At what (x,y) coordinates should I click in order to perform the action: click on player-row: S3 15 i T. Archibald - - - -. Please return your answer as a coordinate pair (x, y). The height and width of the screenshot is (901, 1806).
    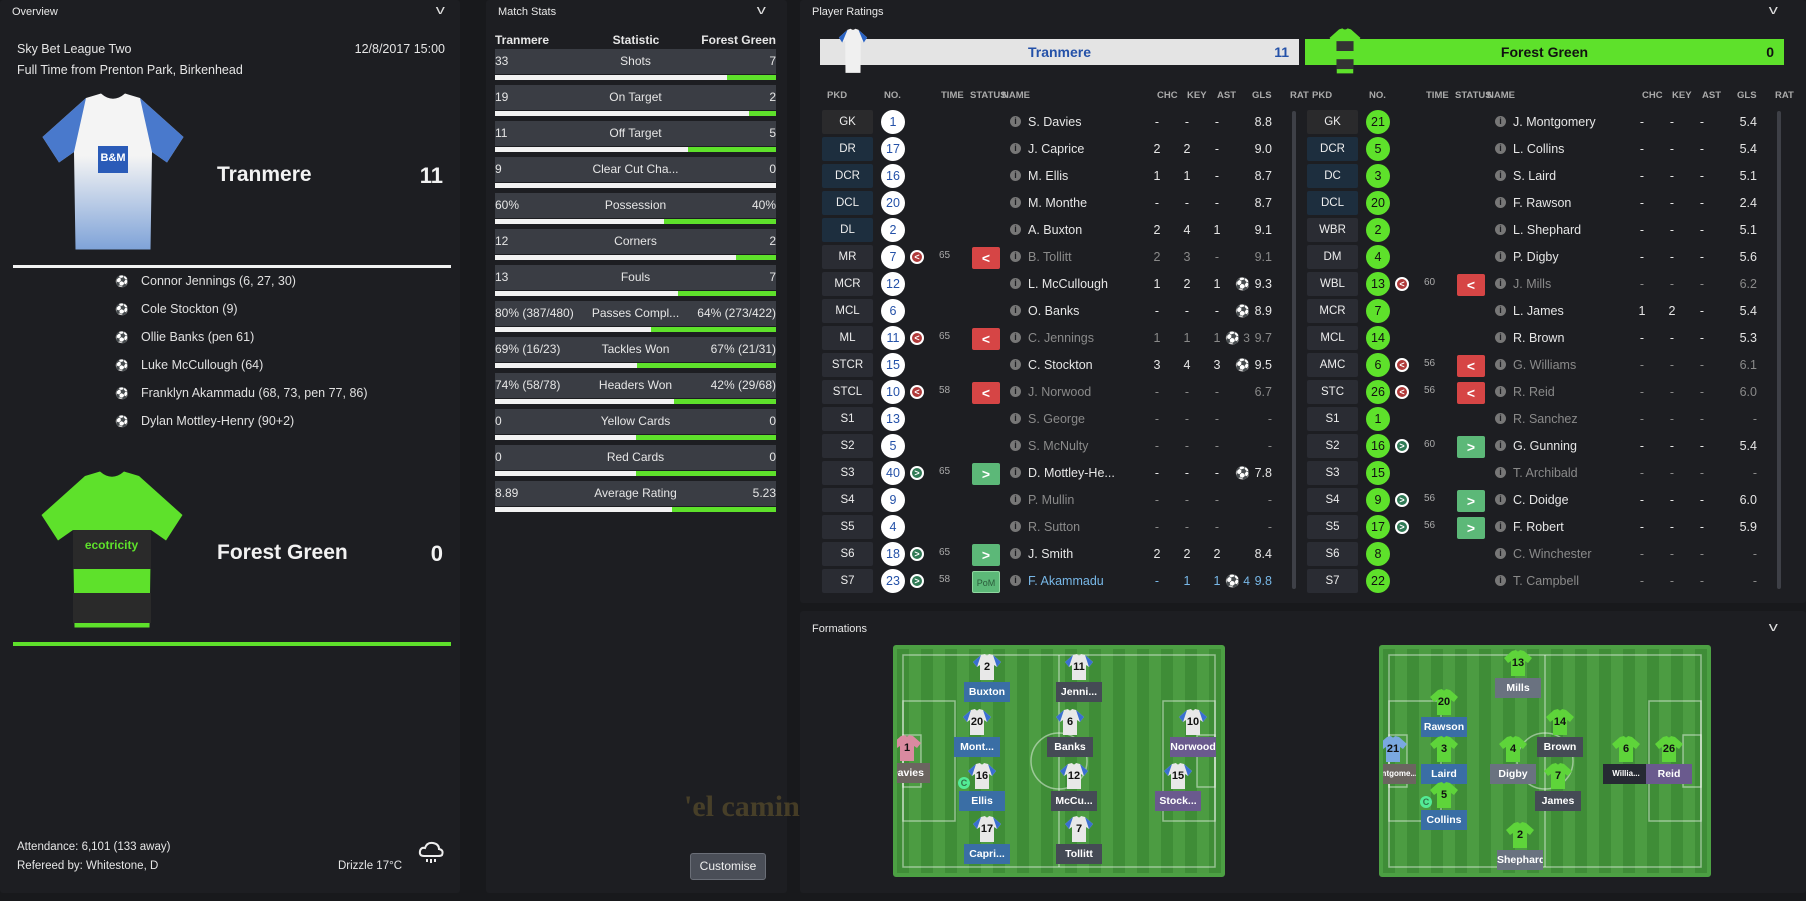
    Looking at the image, I should click on (1542, 473).